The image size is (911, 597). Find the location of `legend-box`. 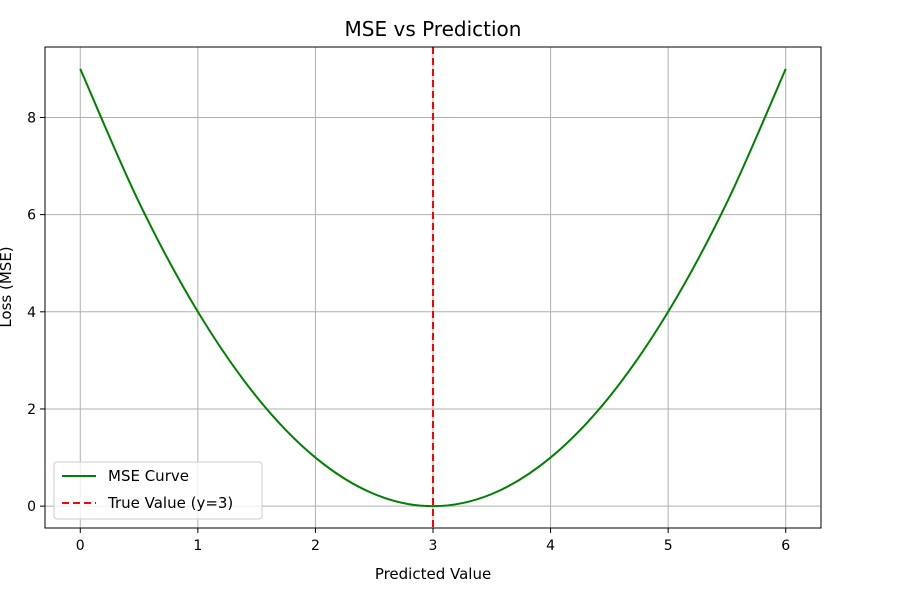

legend-box is located at coordinates (158, 490).